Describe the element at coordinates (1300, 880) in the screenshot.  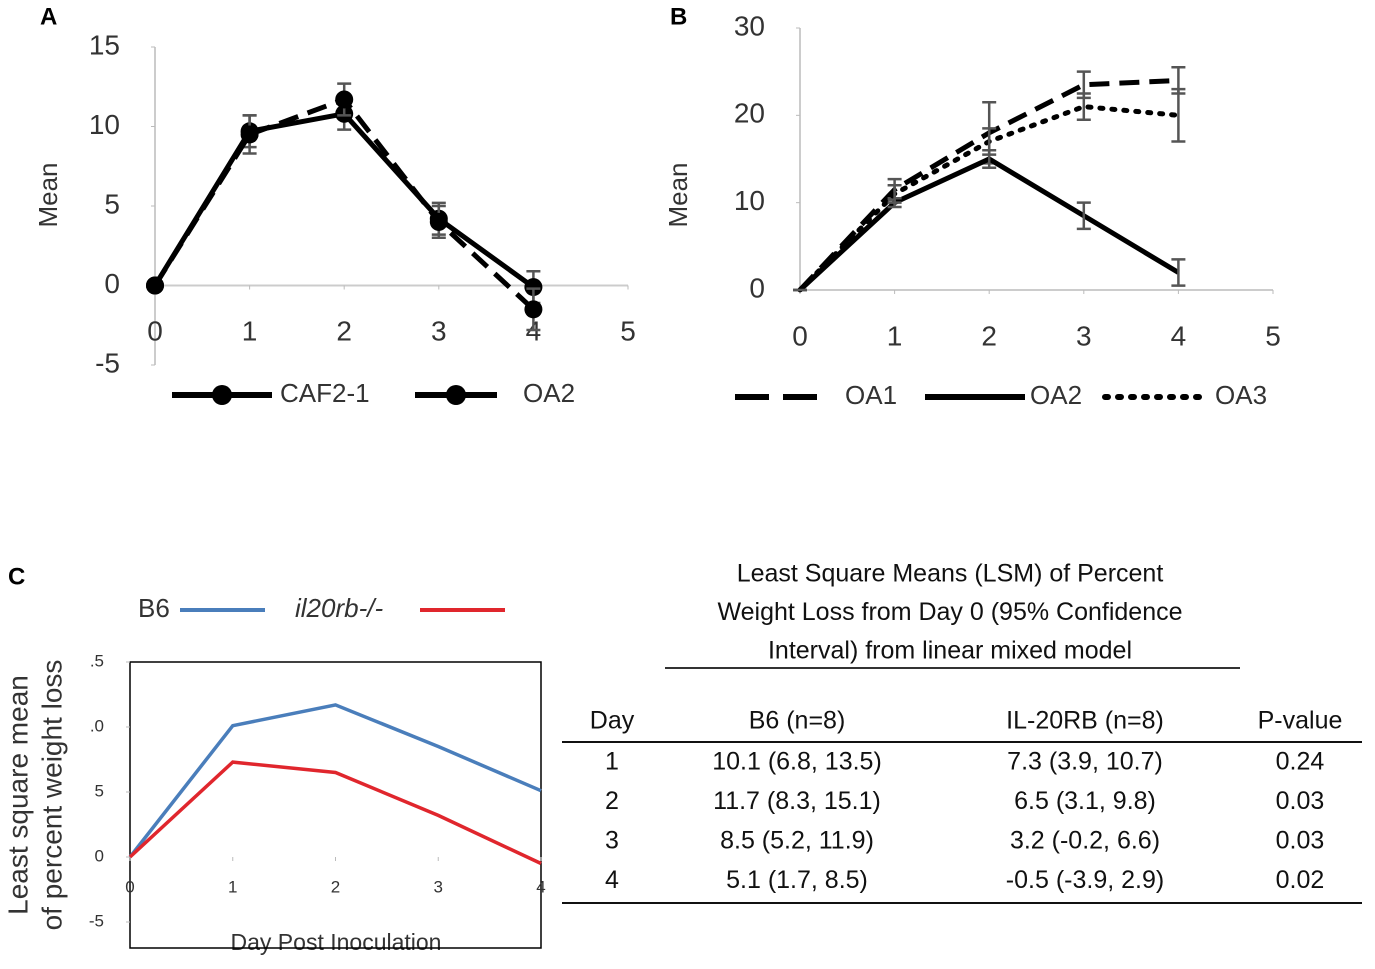
I see `table-cell: 0.02` at that location.